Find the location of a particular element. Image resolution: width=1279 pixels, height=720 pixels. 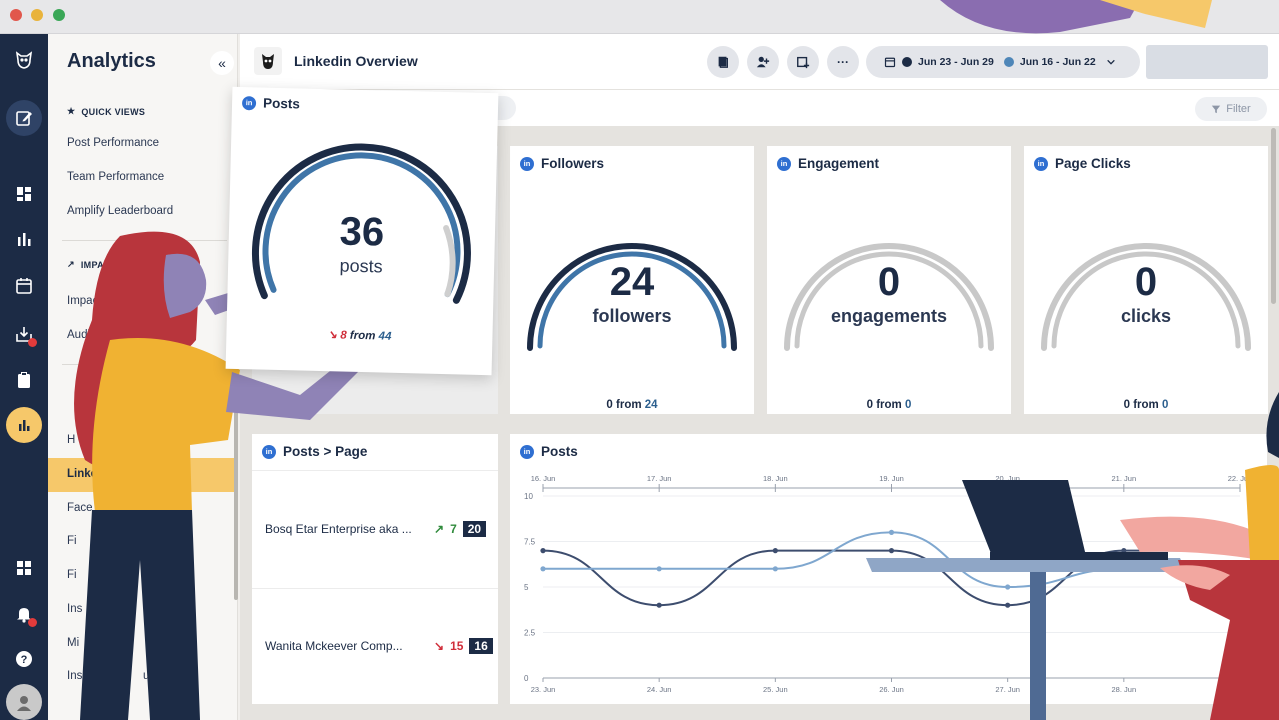

illustration-arm is located at coordinates (1040, 17).